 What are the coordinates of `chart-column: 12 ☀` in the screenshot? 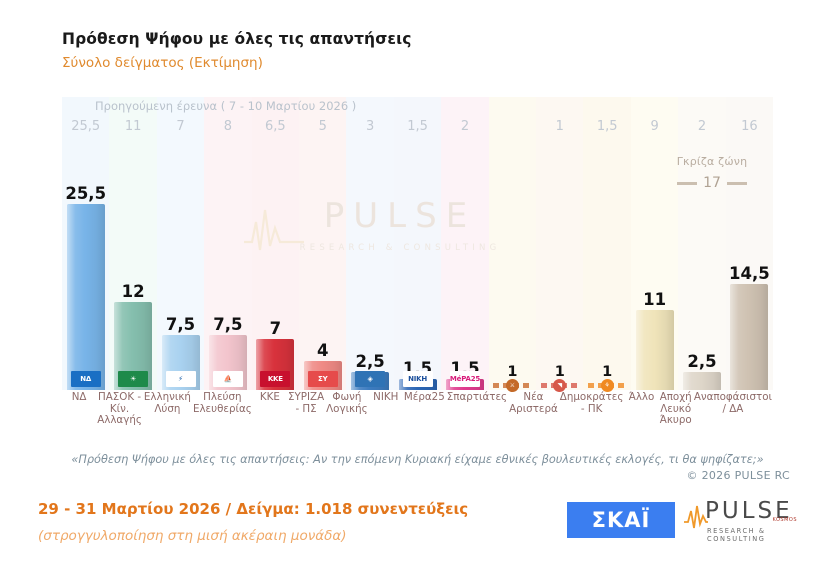 It's located at (133, 243).